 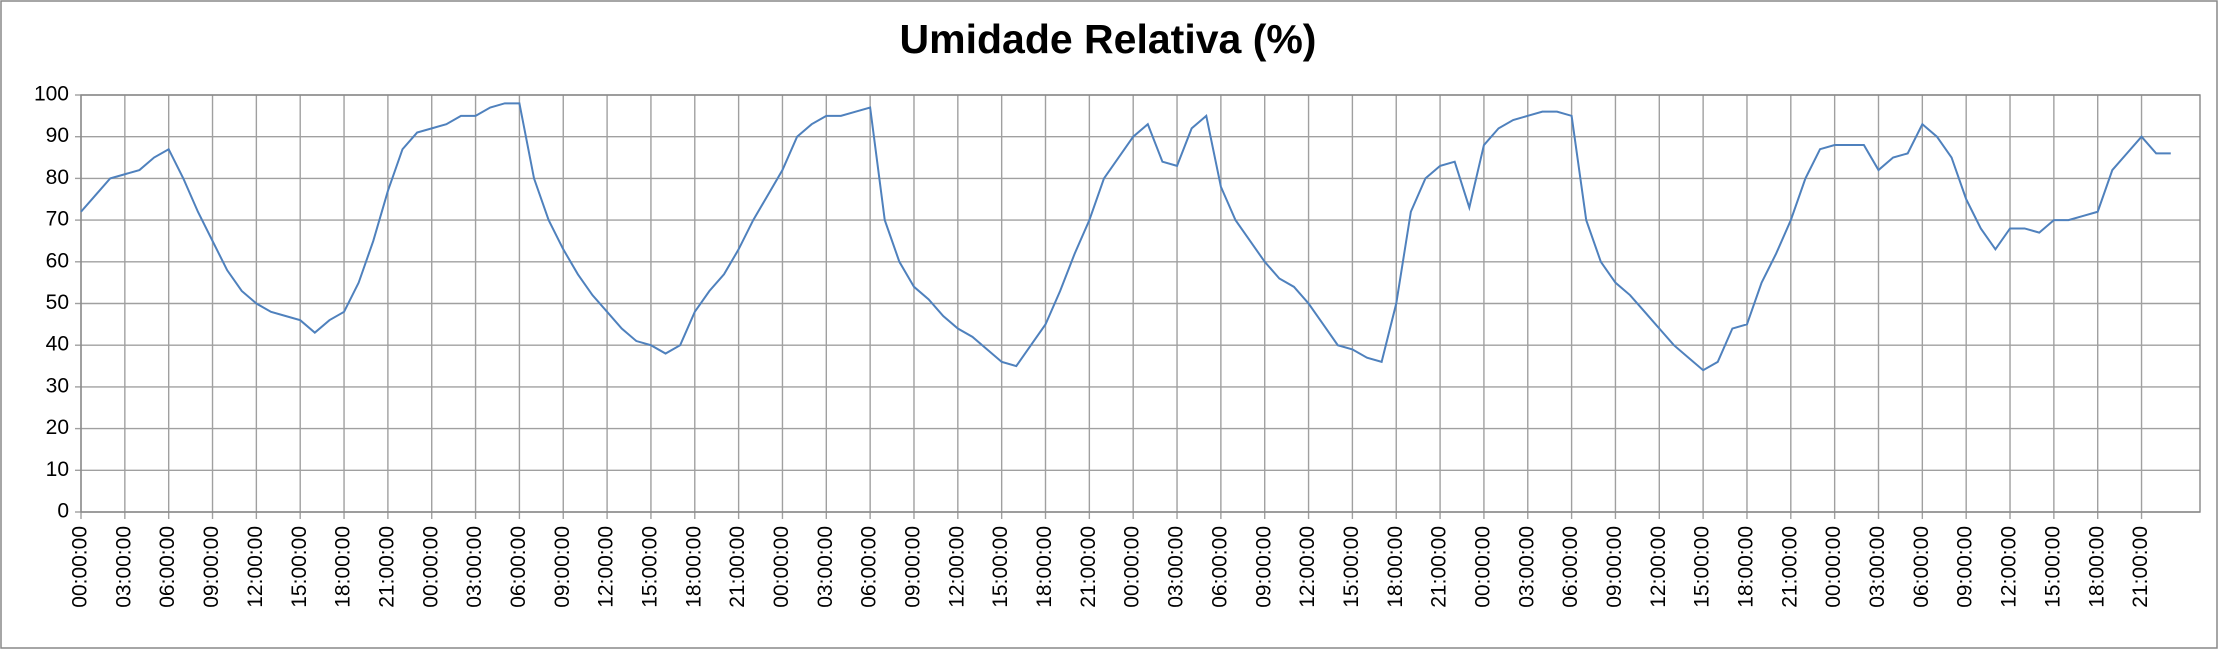 I want to click on y-tick-label: 40, so click(x=57, y=344).